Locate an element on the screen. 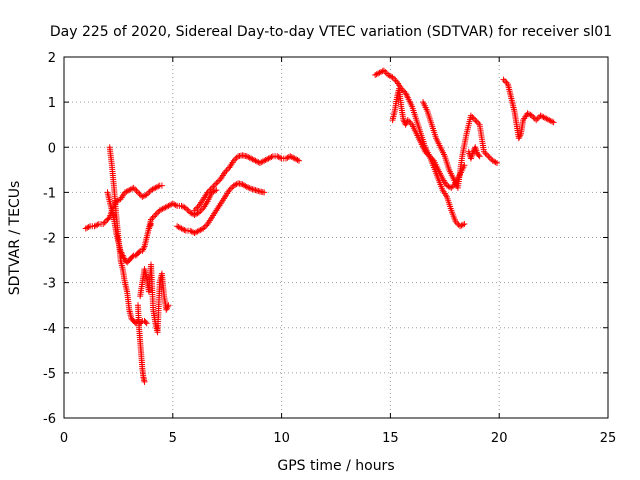 The image size is (640, 480). series-arc13 is located at coordinates (528, 109).